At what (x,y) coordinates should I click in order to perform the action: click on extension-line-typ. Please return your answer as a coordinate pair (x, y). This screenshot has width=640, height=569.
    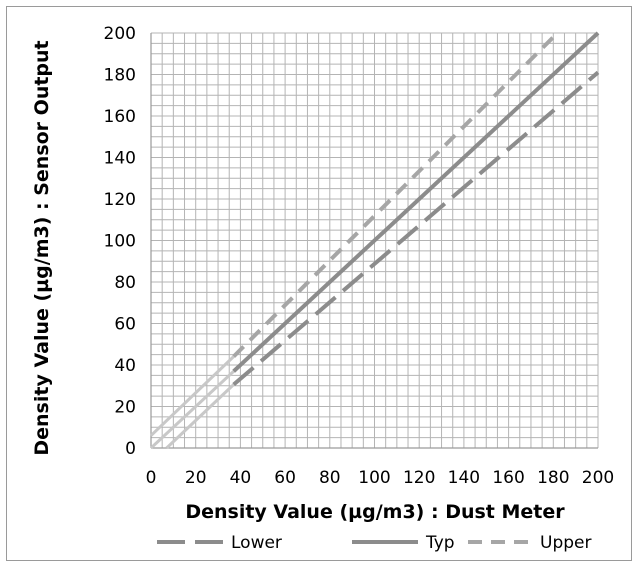
    Looking at the image, I should click on (192, 410).